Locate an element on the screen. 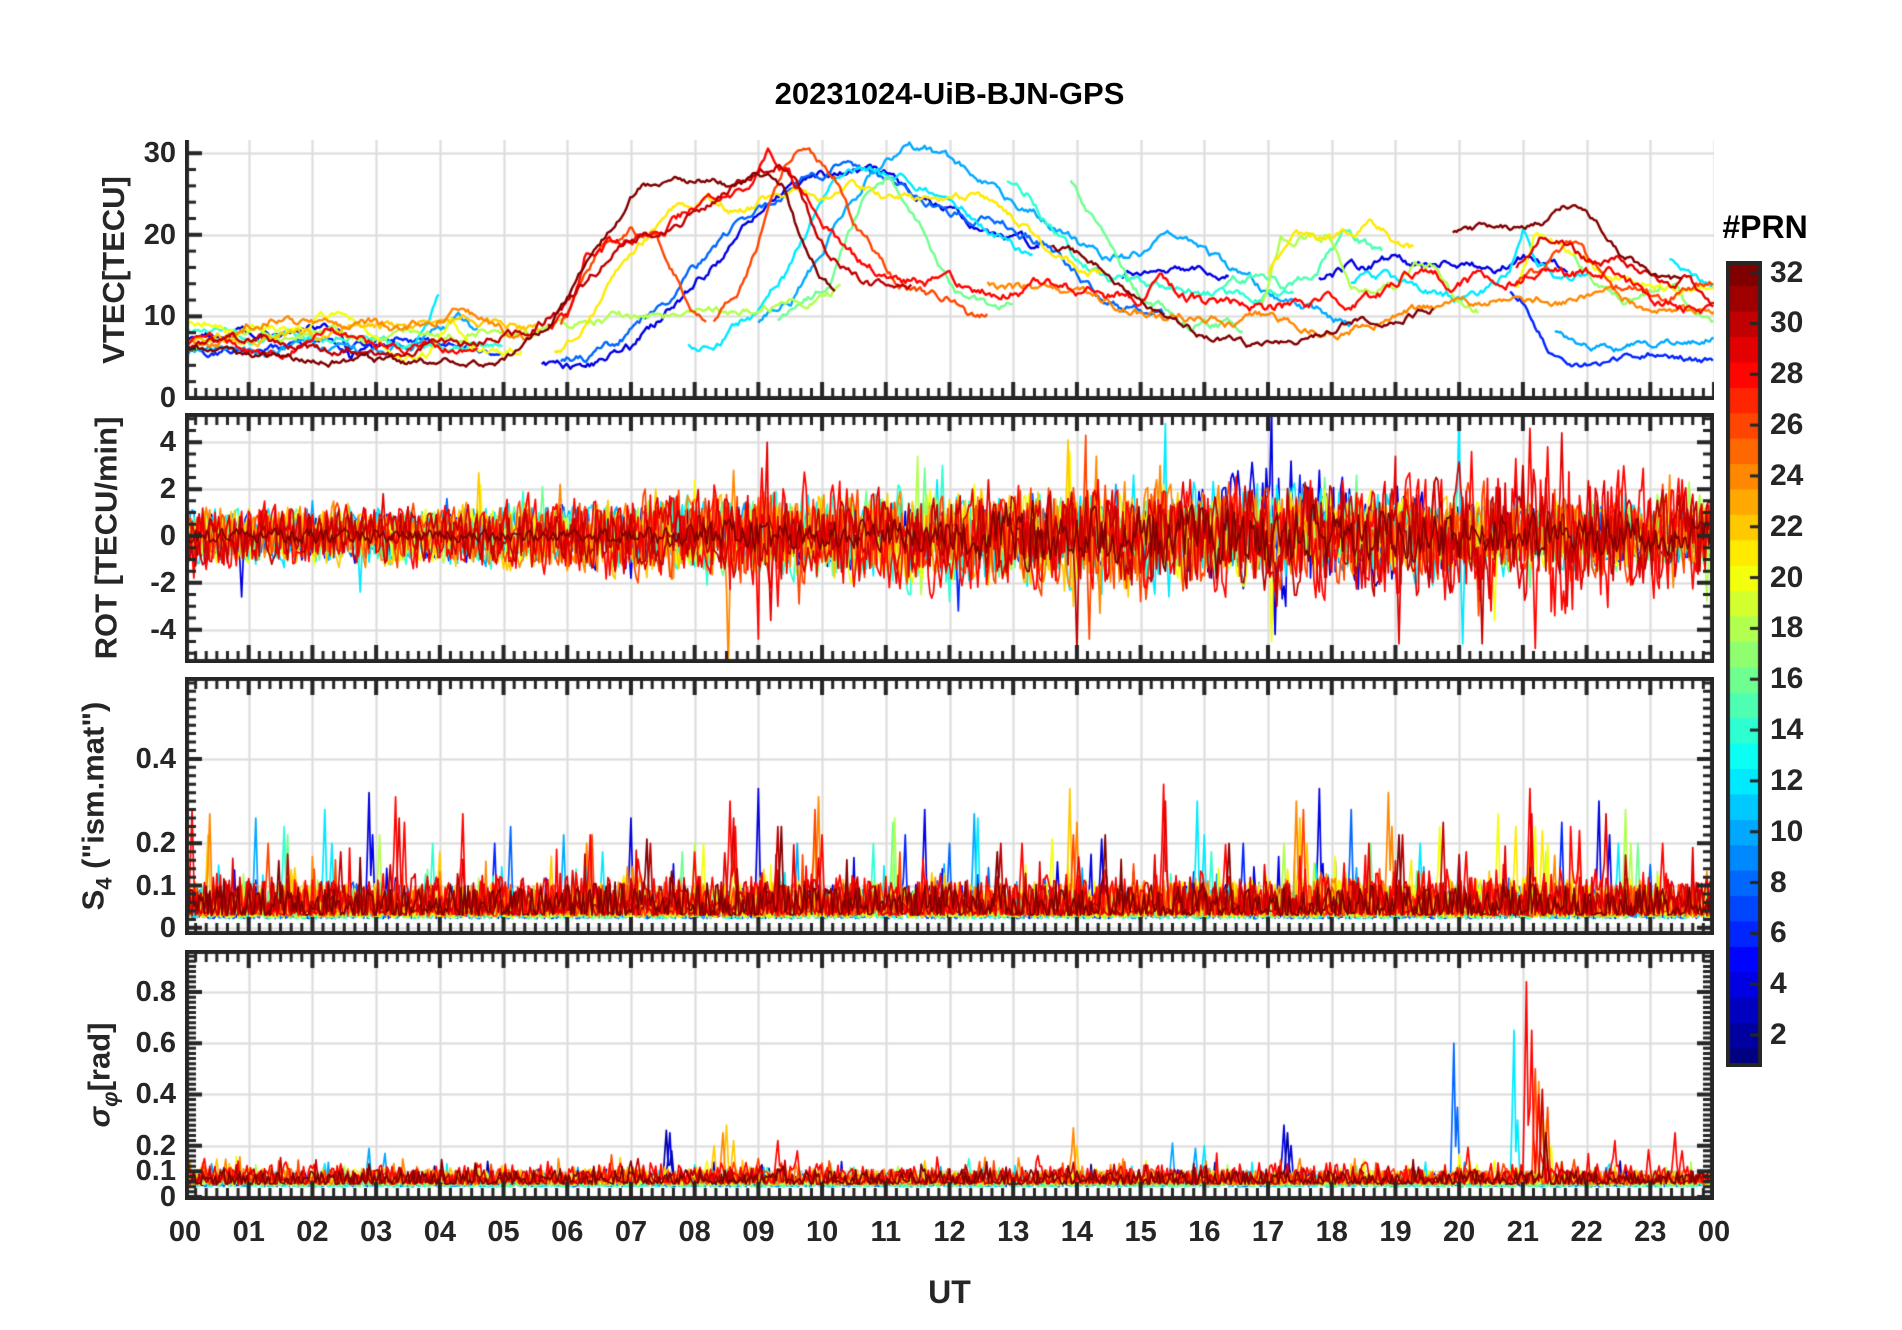 The height and width of the screenshot is (1330, 1902). colorbar-tick-label: 30 is located at coordinates (1787, 323).